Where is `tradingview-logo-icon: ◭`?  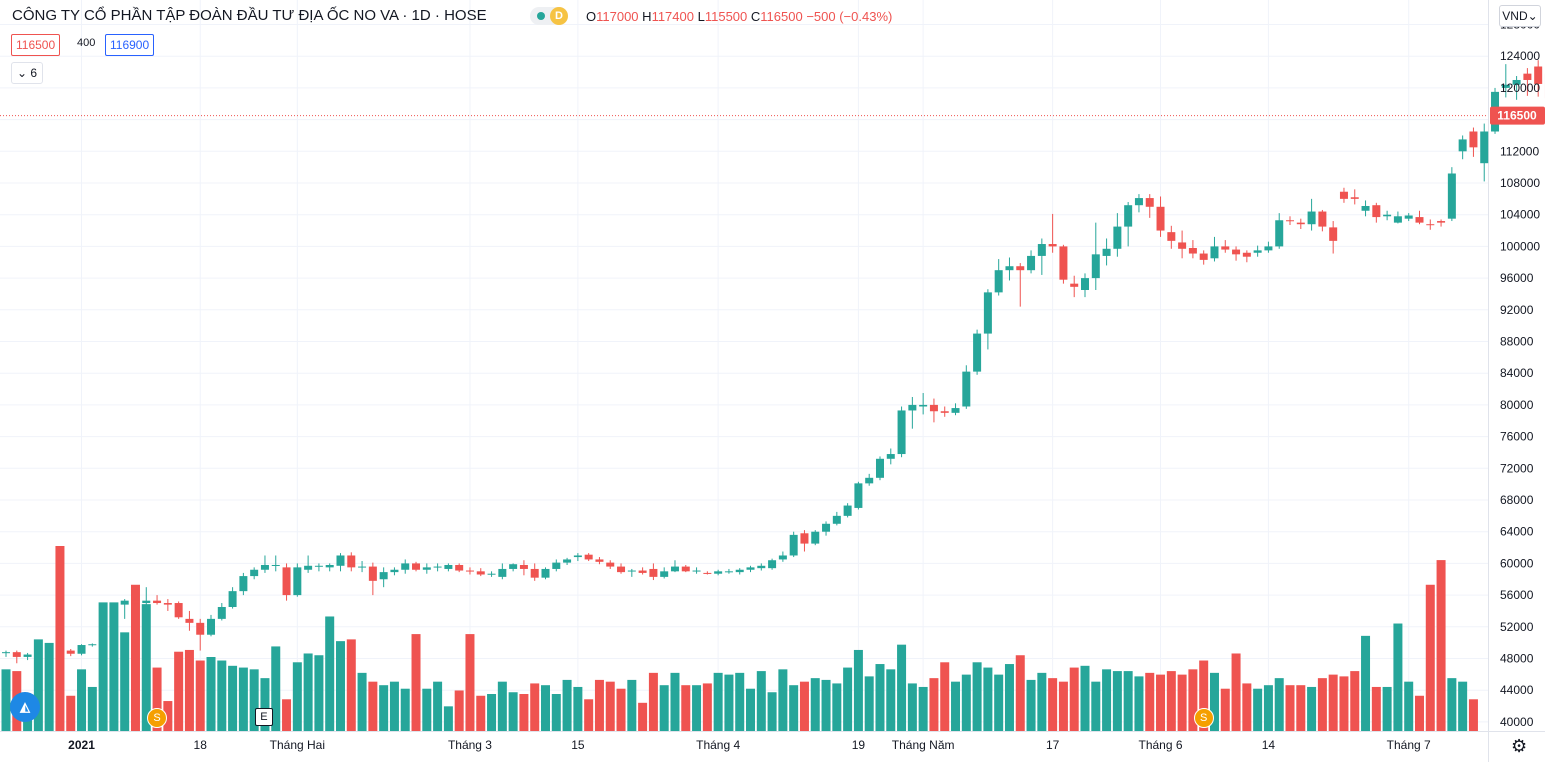
tradingview-logo-icon: ◭ is located at coordinates (25, 707).